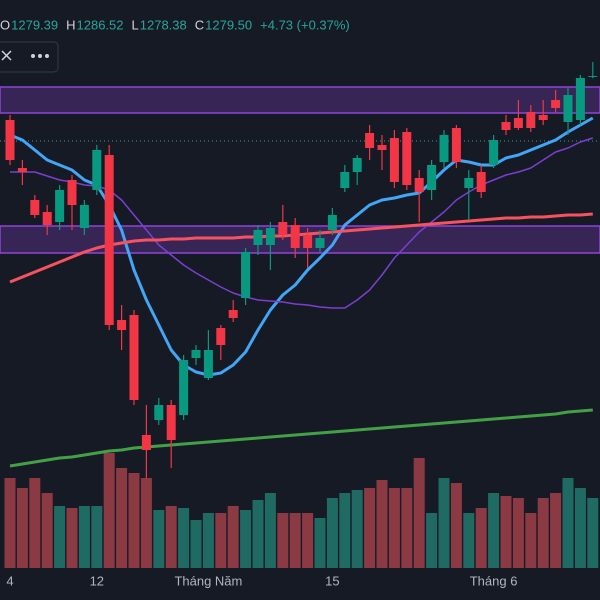 The image size is (600, 600). Describe the element at coordinates (163, 24) in the screenshot. I see `ohlc-value: 1278.38` at that location.